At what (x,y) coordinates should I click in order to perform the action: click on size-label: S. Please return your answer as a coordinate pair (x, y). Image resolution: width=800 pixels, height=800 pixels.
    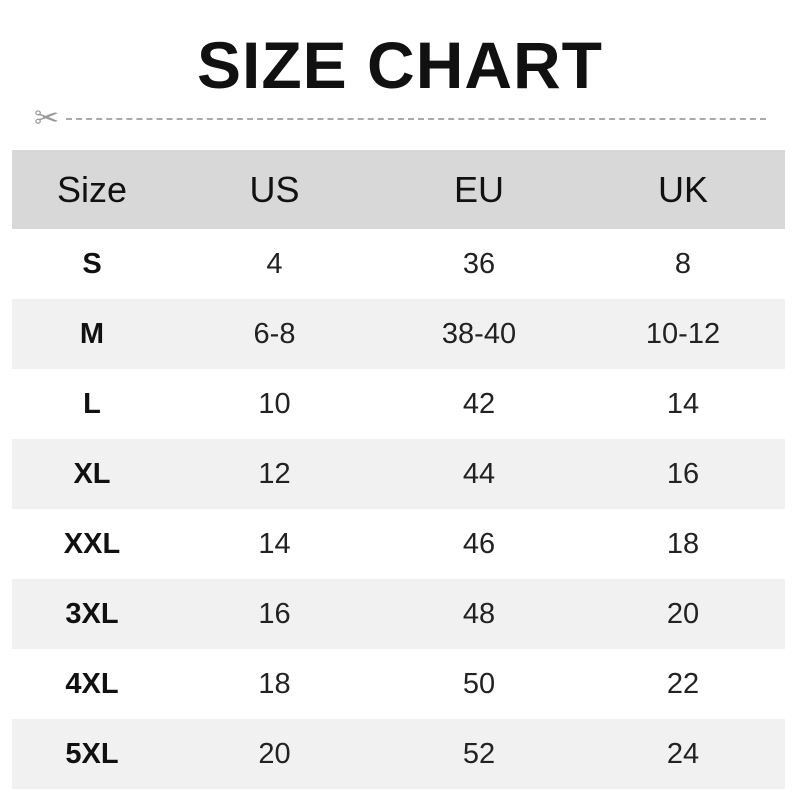
    Looking at the image, I should click on (92, 263).